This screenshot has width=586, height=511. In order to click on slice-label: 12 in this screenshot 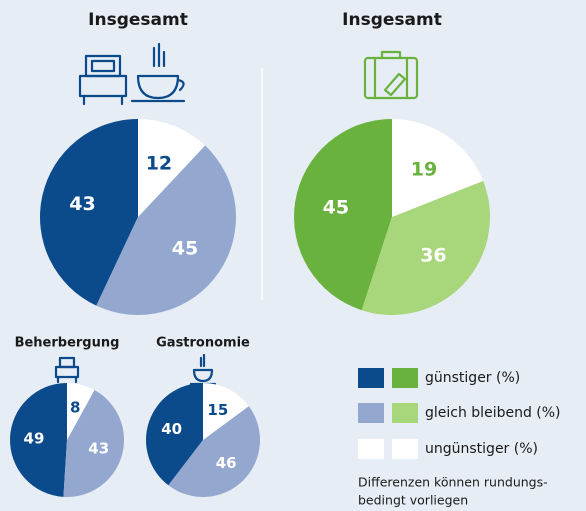, I will do `click(159, 164)`.